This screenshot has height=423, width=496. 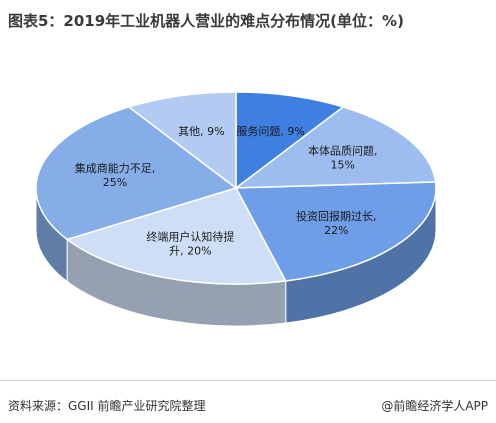 What do you see at coordinates (115, 182) in the screenshot?
I see `slice-label-line: 25%` at bounding box center [115, 182].